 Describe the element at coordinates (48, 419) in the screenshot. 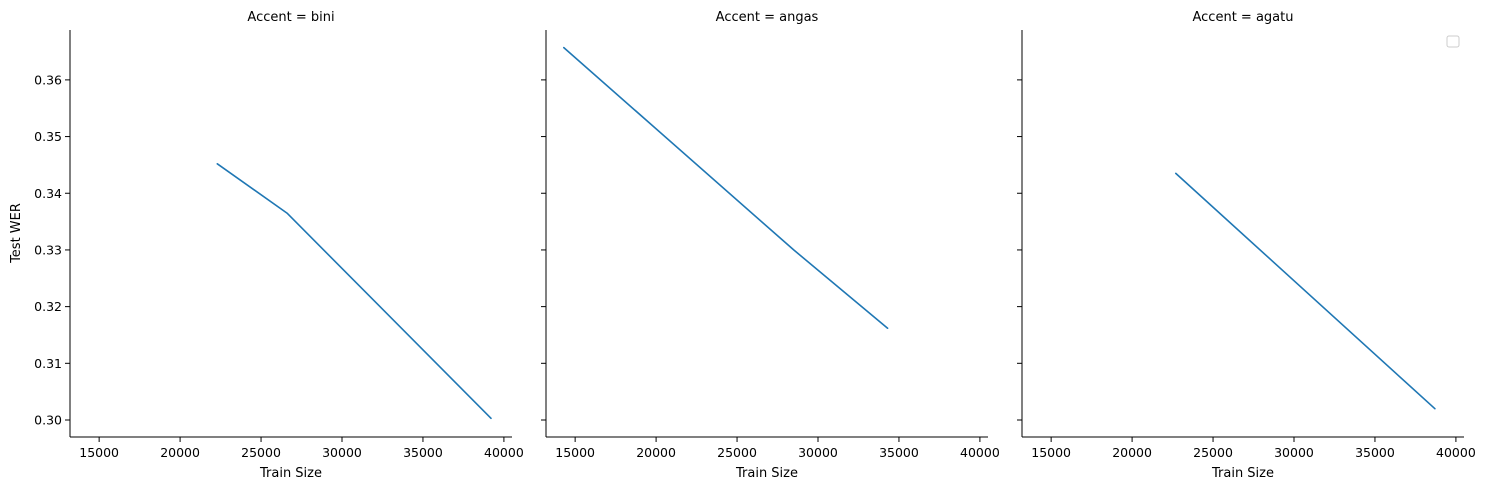

I see `y-tick-label: 0.30` at that location.